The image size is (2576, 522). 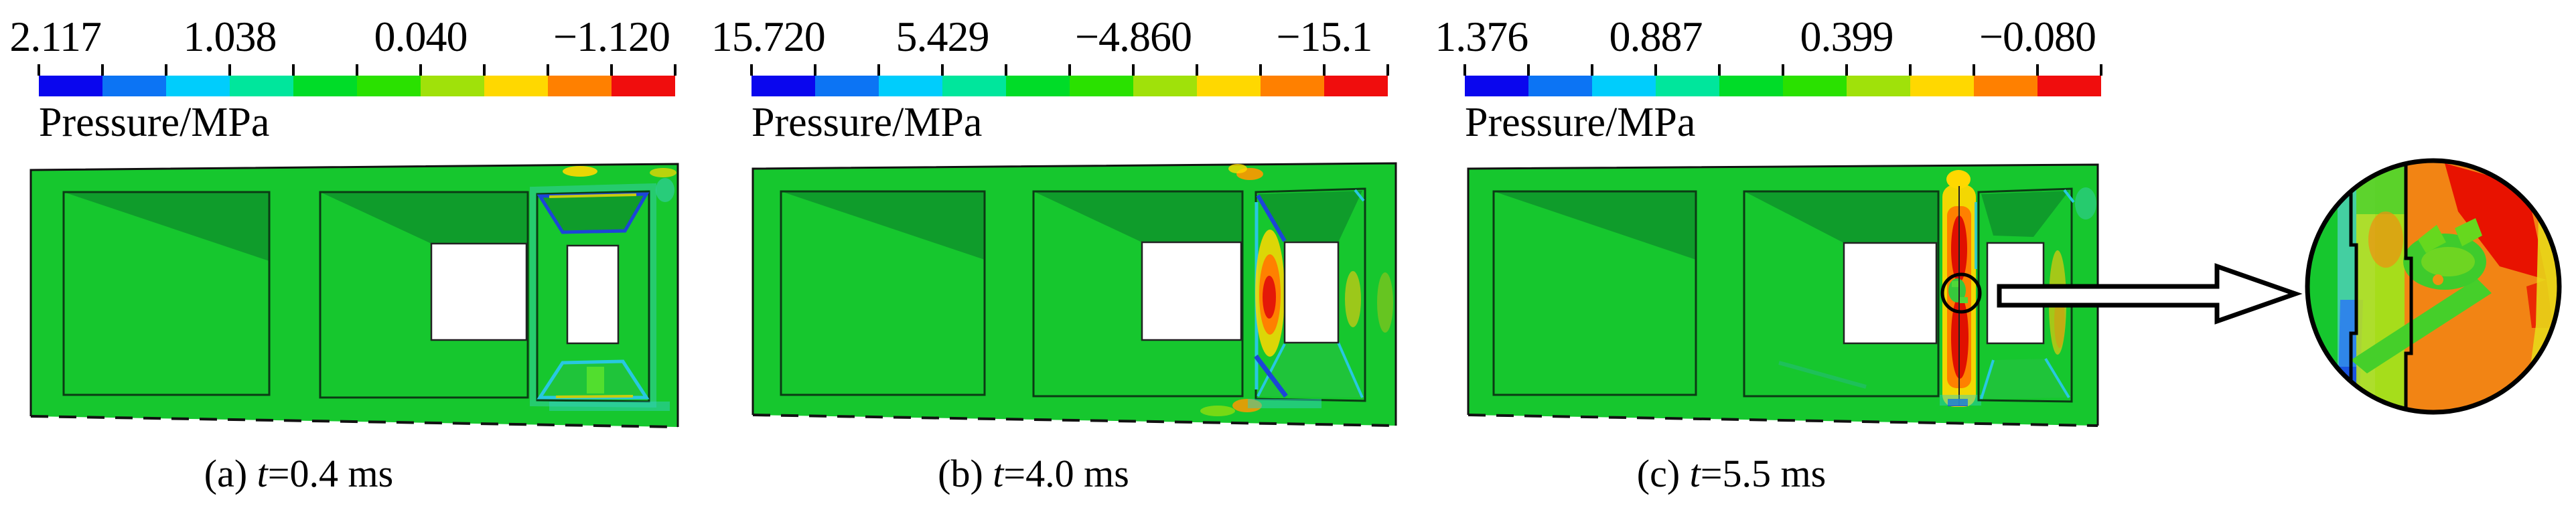 What do you see at coordinates (1271, 218) in the screenshot?
I see `blue-diagonal-top` at bounding box center [1271, 218].